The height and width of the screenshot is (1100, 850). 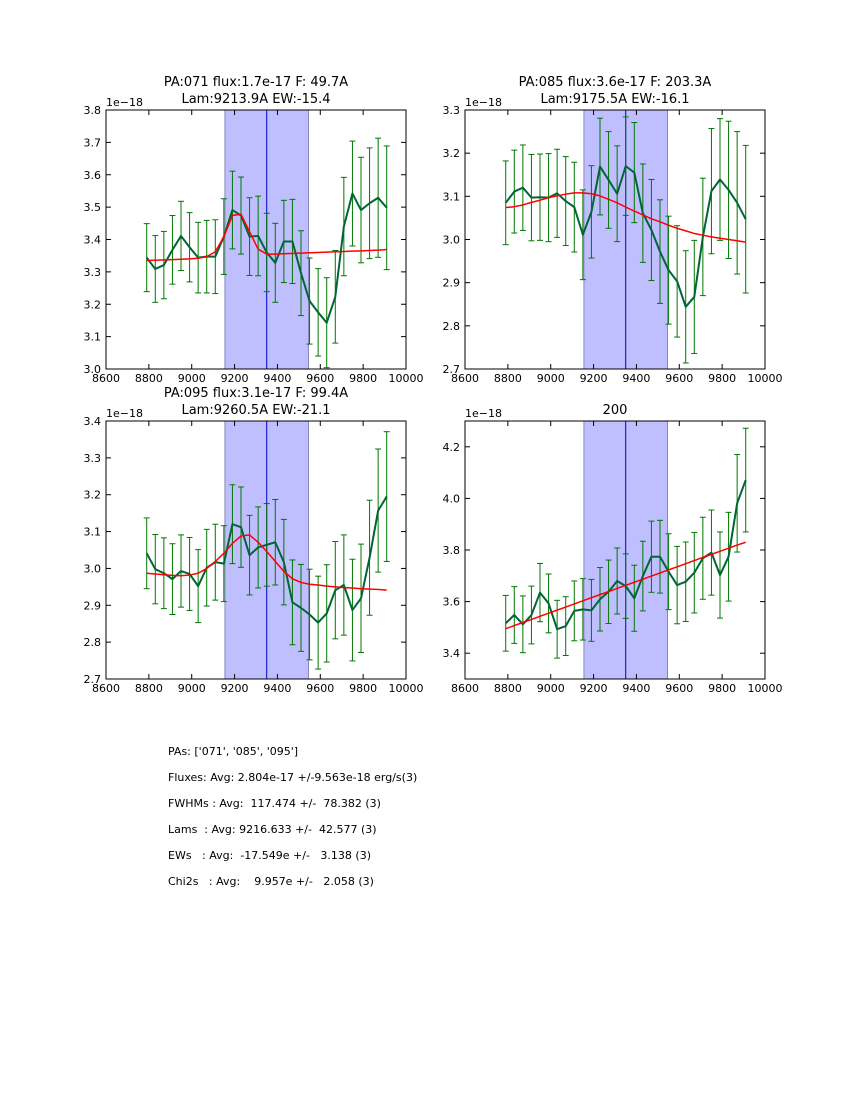 What do you see at coordinates (256, 82) in the screenshot?
I see `subplot-title: PA:071 flux:1.7e-17 F: 49.7A` at bounding box center [256, 82].